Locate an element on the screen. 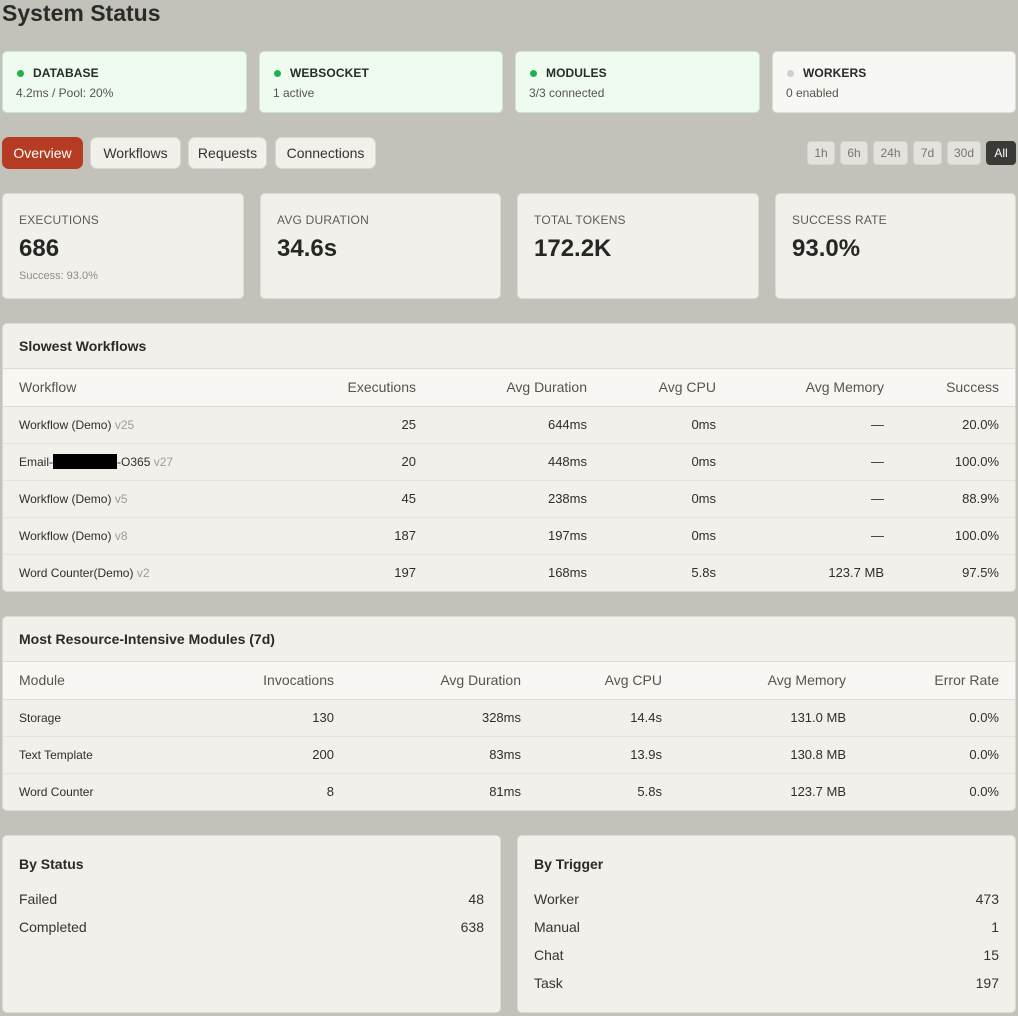  tab-requests: Requests is located at coordinates (227, 153).